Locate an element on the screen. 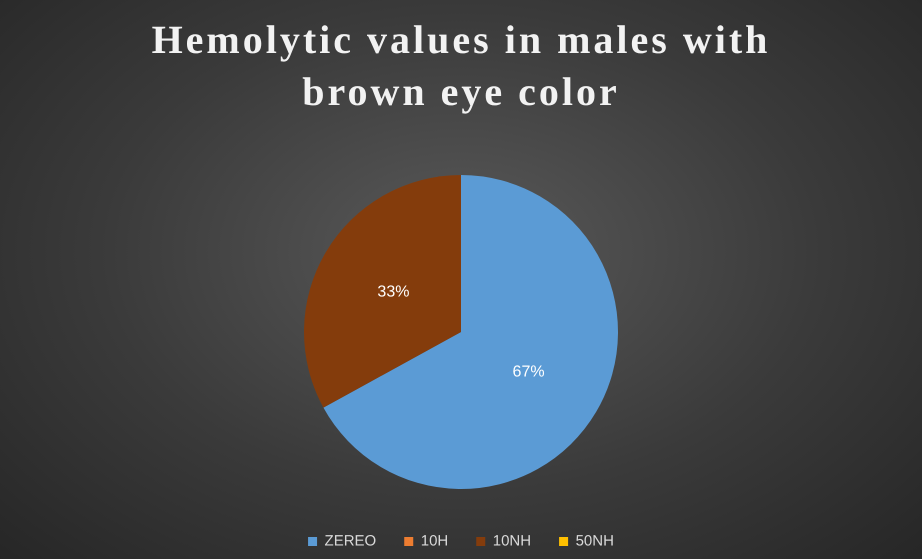 This screenshot has width=922, height=559. legend-label: ZEREO is located at coordinates (350, 541).